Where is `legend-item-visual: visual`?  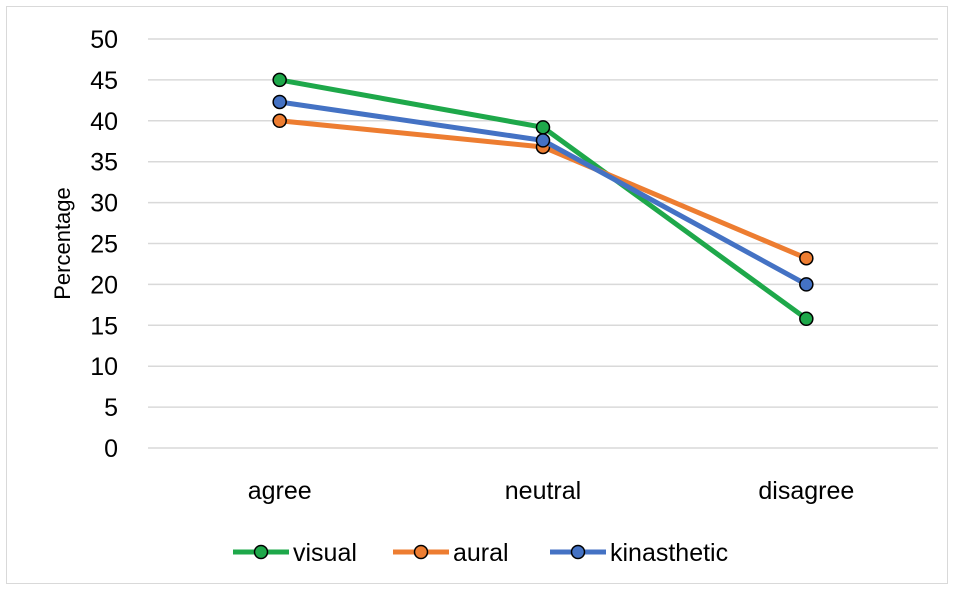 legend-item-visual: visual is located at coordinates (295, 553).